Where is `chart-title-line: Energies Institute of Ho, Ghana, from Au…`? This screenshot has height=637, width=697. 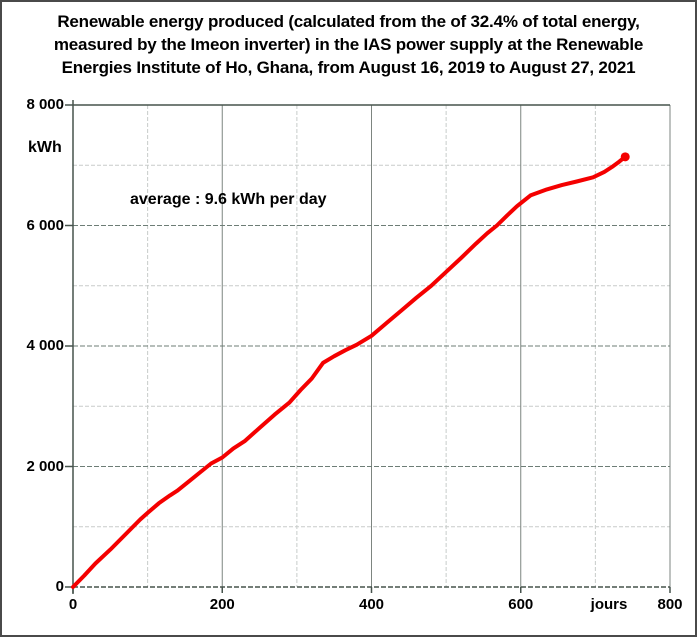
chart-title-line: Energies Institute of Ho, Ghana, from Au… is located at coordinates (348, 67).